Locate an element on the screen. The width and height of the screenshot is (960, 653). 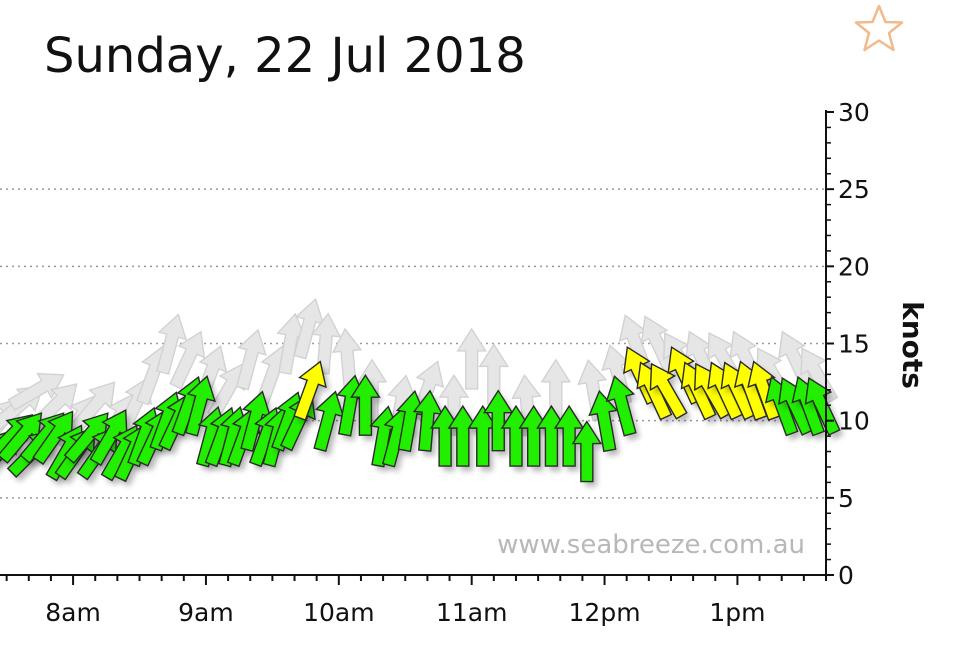
y-tick-label: 0 is located at coordinates (846, 575).